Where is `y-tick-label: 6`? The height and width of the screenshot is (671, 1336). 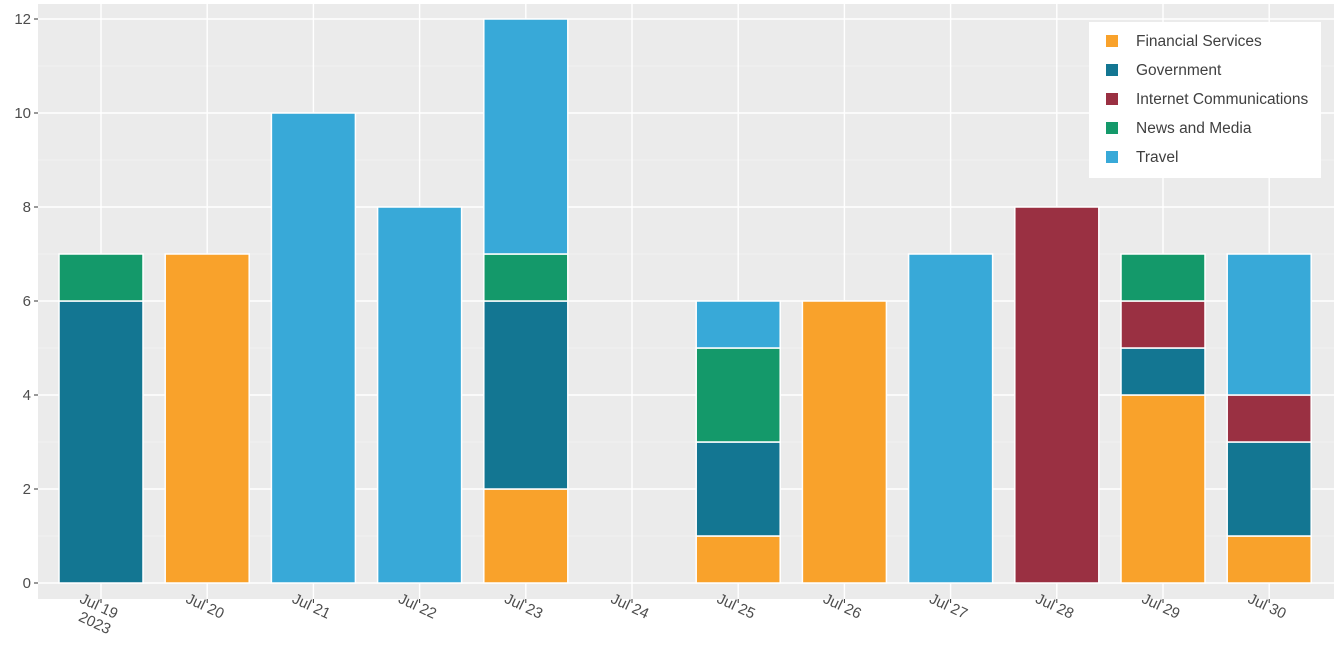
y-tick-label: 6 is located at coordinates (27, 301).